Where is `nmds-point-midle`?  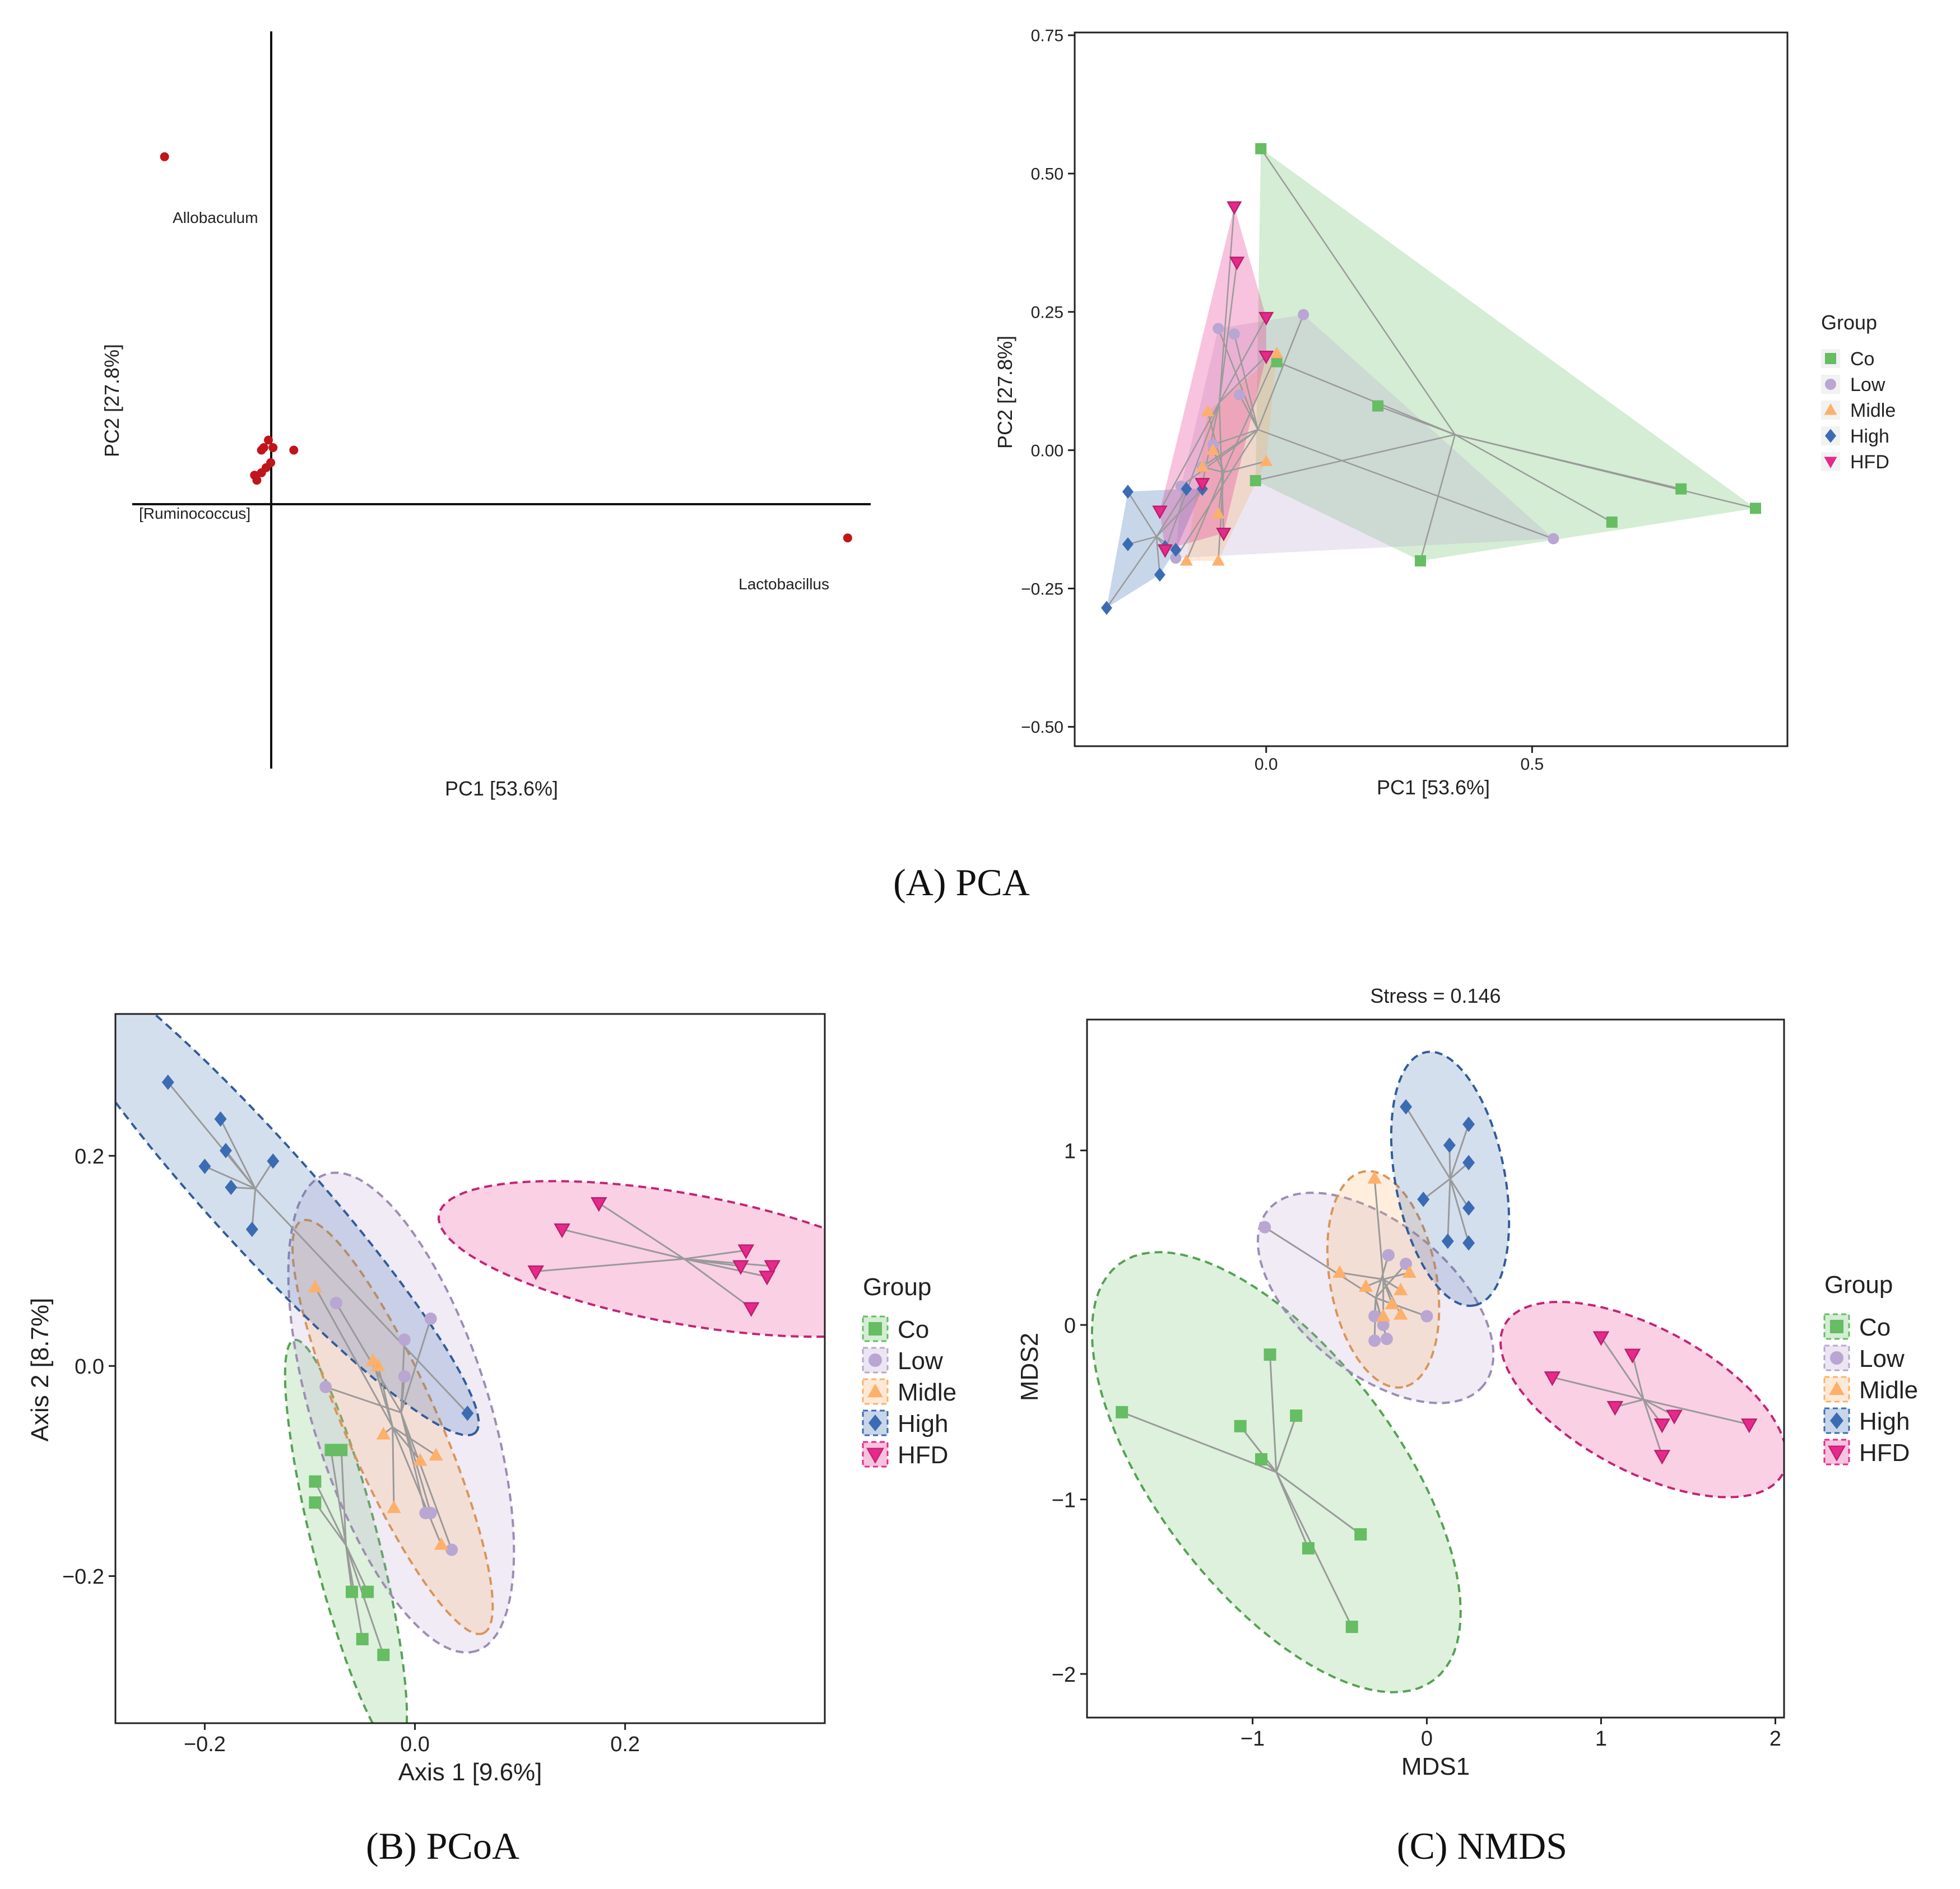 nmds-point-midle is located at coordinates (1401, 1289).